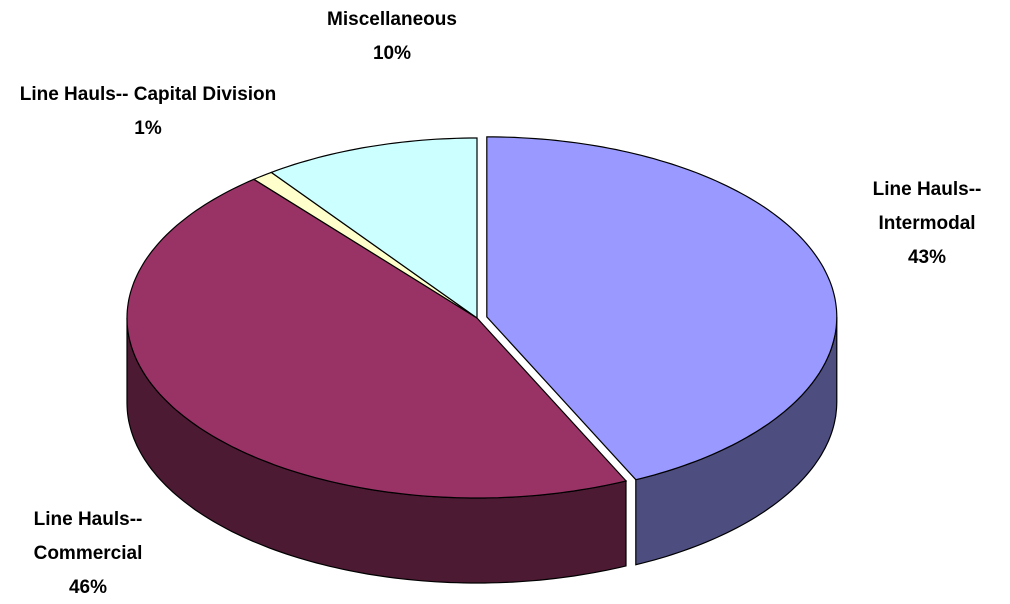 This screenshot has width=1010, height=604. I want to click on data-label: Miscellaneous 10%, so click(392, 37).